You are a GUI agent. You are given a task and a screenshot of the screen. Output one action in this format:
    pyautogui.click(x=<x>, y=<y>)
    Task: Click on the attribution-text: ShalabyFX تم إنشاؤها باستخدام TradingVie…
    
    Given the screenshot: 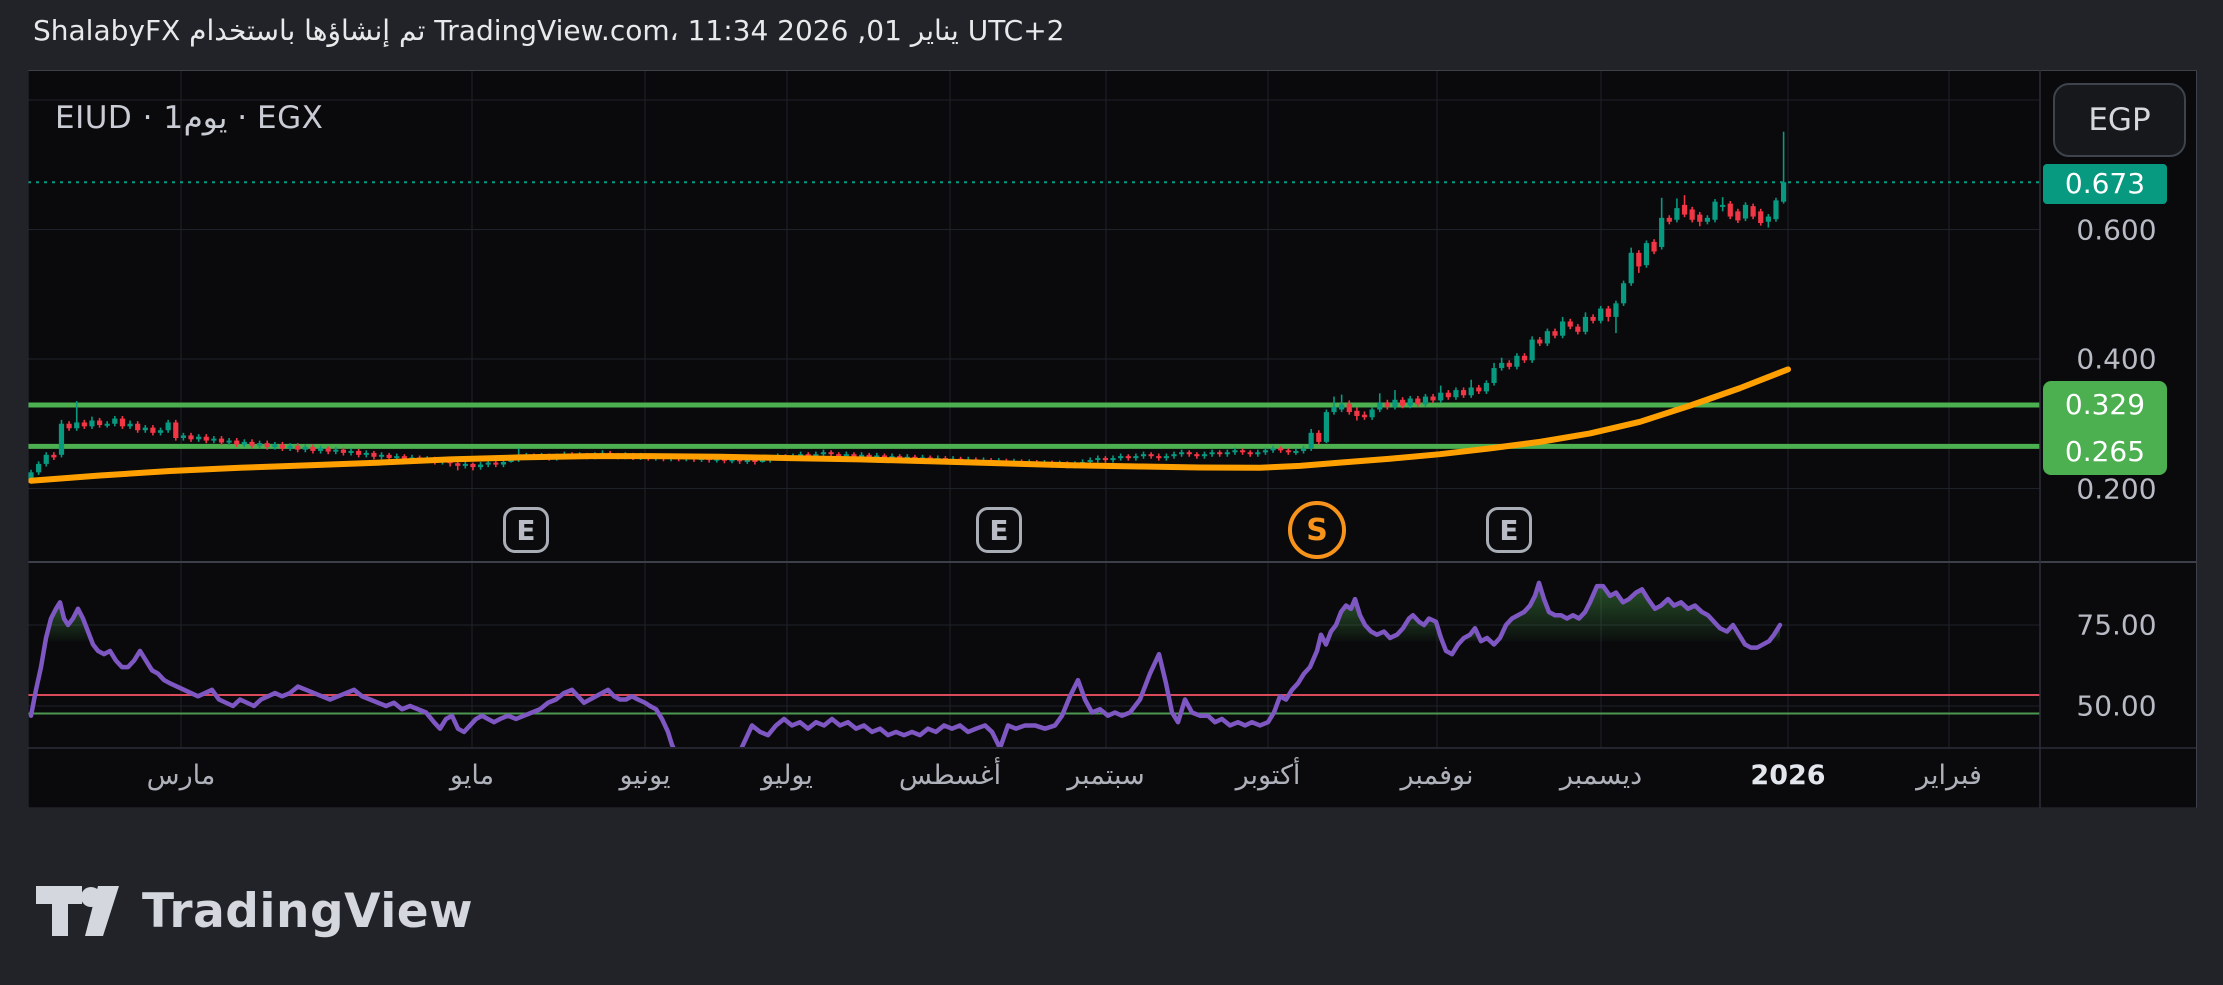 What is the action you would take?
    pyautogui.click(x=549, y=30)
    